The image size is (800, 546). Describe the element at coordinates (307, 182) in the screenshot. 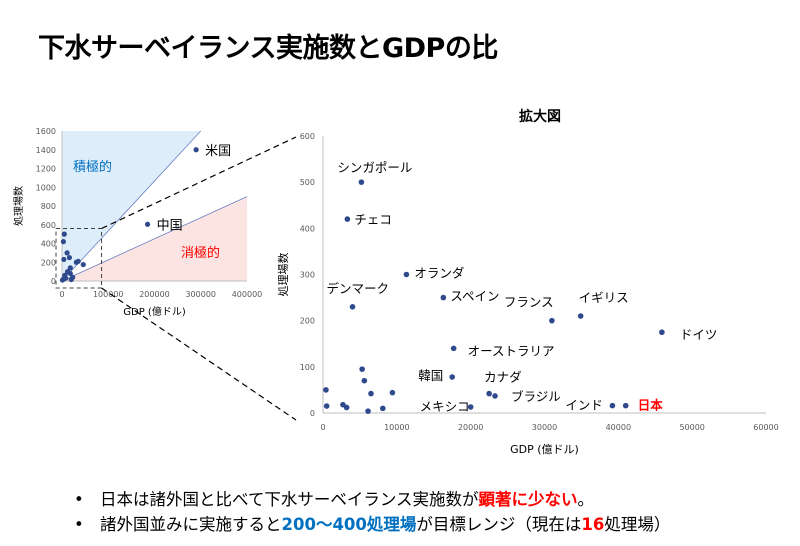

I see `zoom-y-tick-label: 500` at that location.